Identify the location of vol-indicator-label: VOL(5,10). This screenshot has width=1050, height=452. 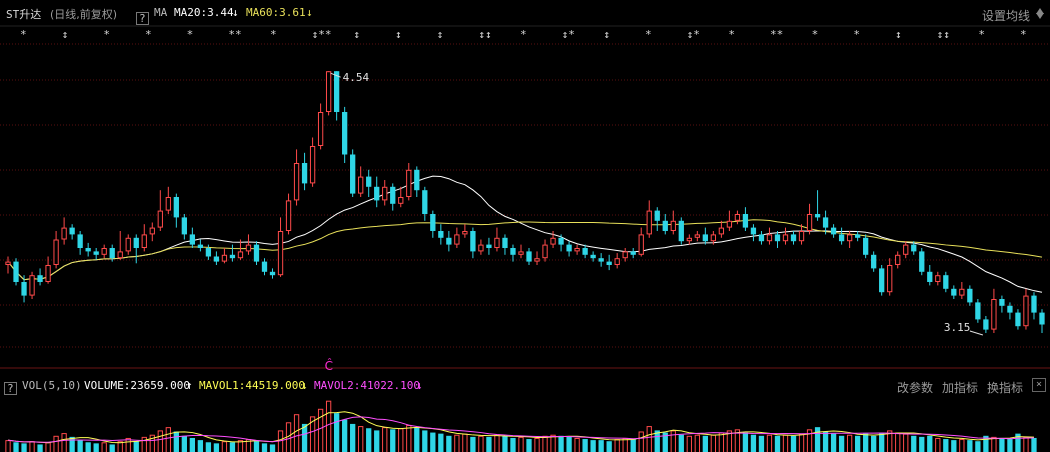
(52, 385).